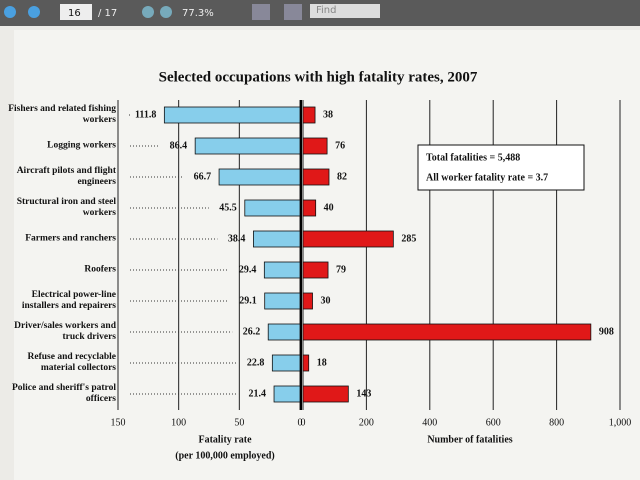  I want to click on zoom-in, so click(166, 12).